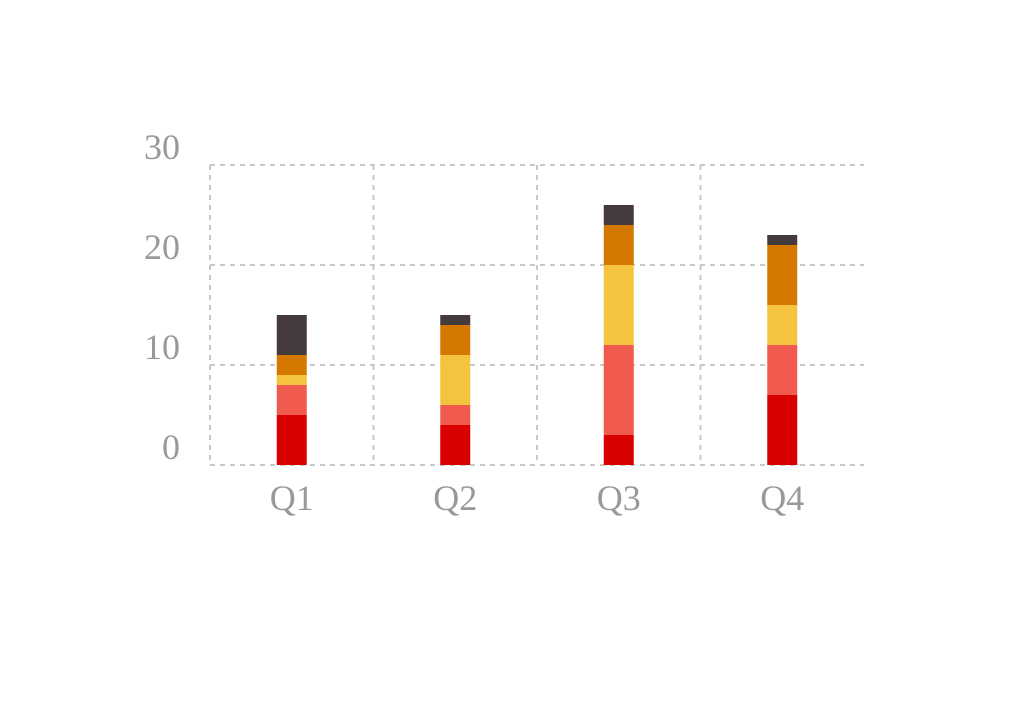 This screenshot has height=710, width=1029. What do you see at coordinates (162, 297) in the screenshot?
I see `y-axis-tick-labels: 0 10 20 30` at bounding box center [162, 297].